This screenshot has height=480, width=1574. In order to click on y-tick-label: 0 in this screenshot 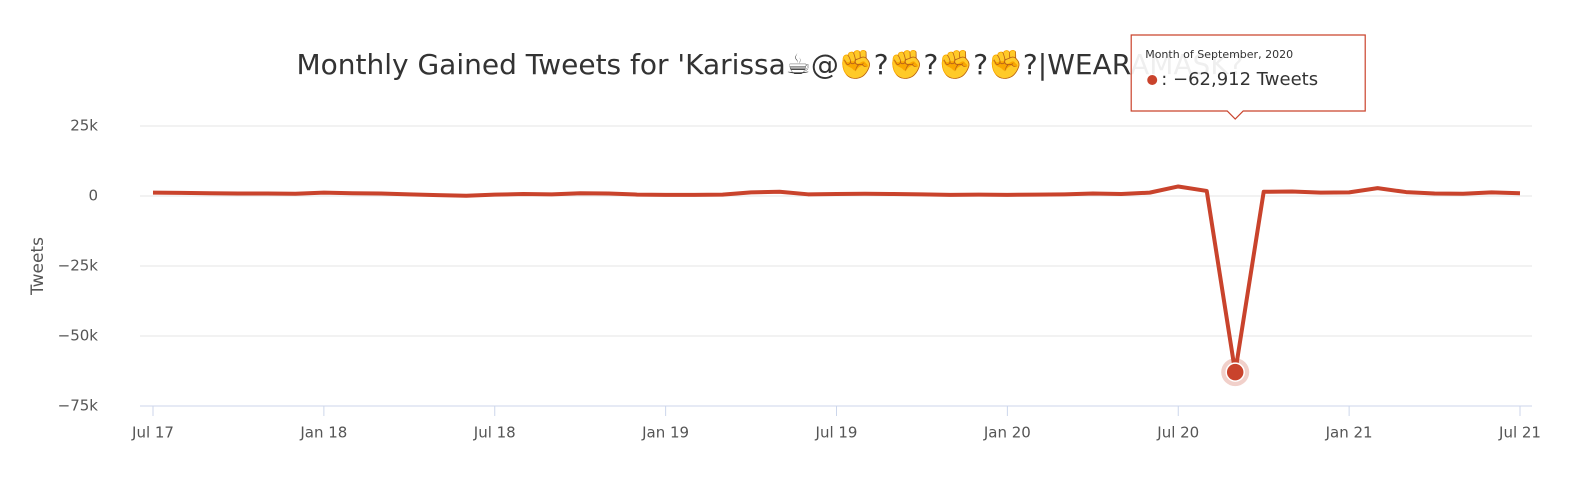, I will do `click(93, 196)`.